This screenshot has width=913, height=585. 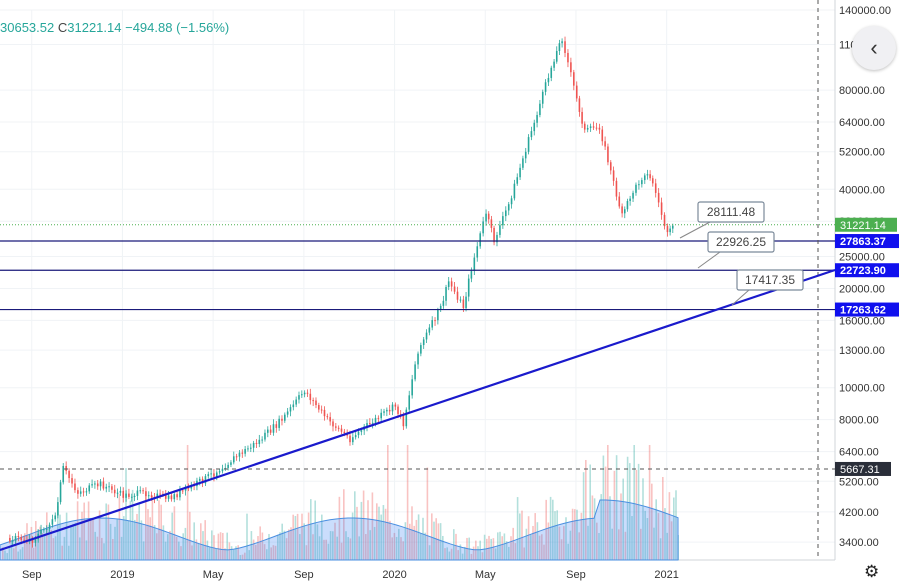 I want to click on change-value: −494.88, so click(x=149, y=27).